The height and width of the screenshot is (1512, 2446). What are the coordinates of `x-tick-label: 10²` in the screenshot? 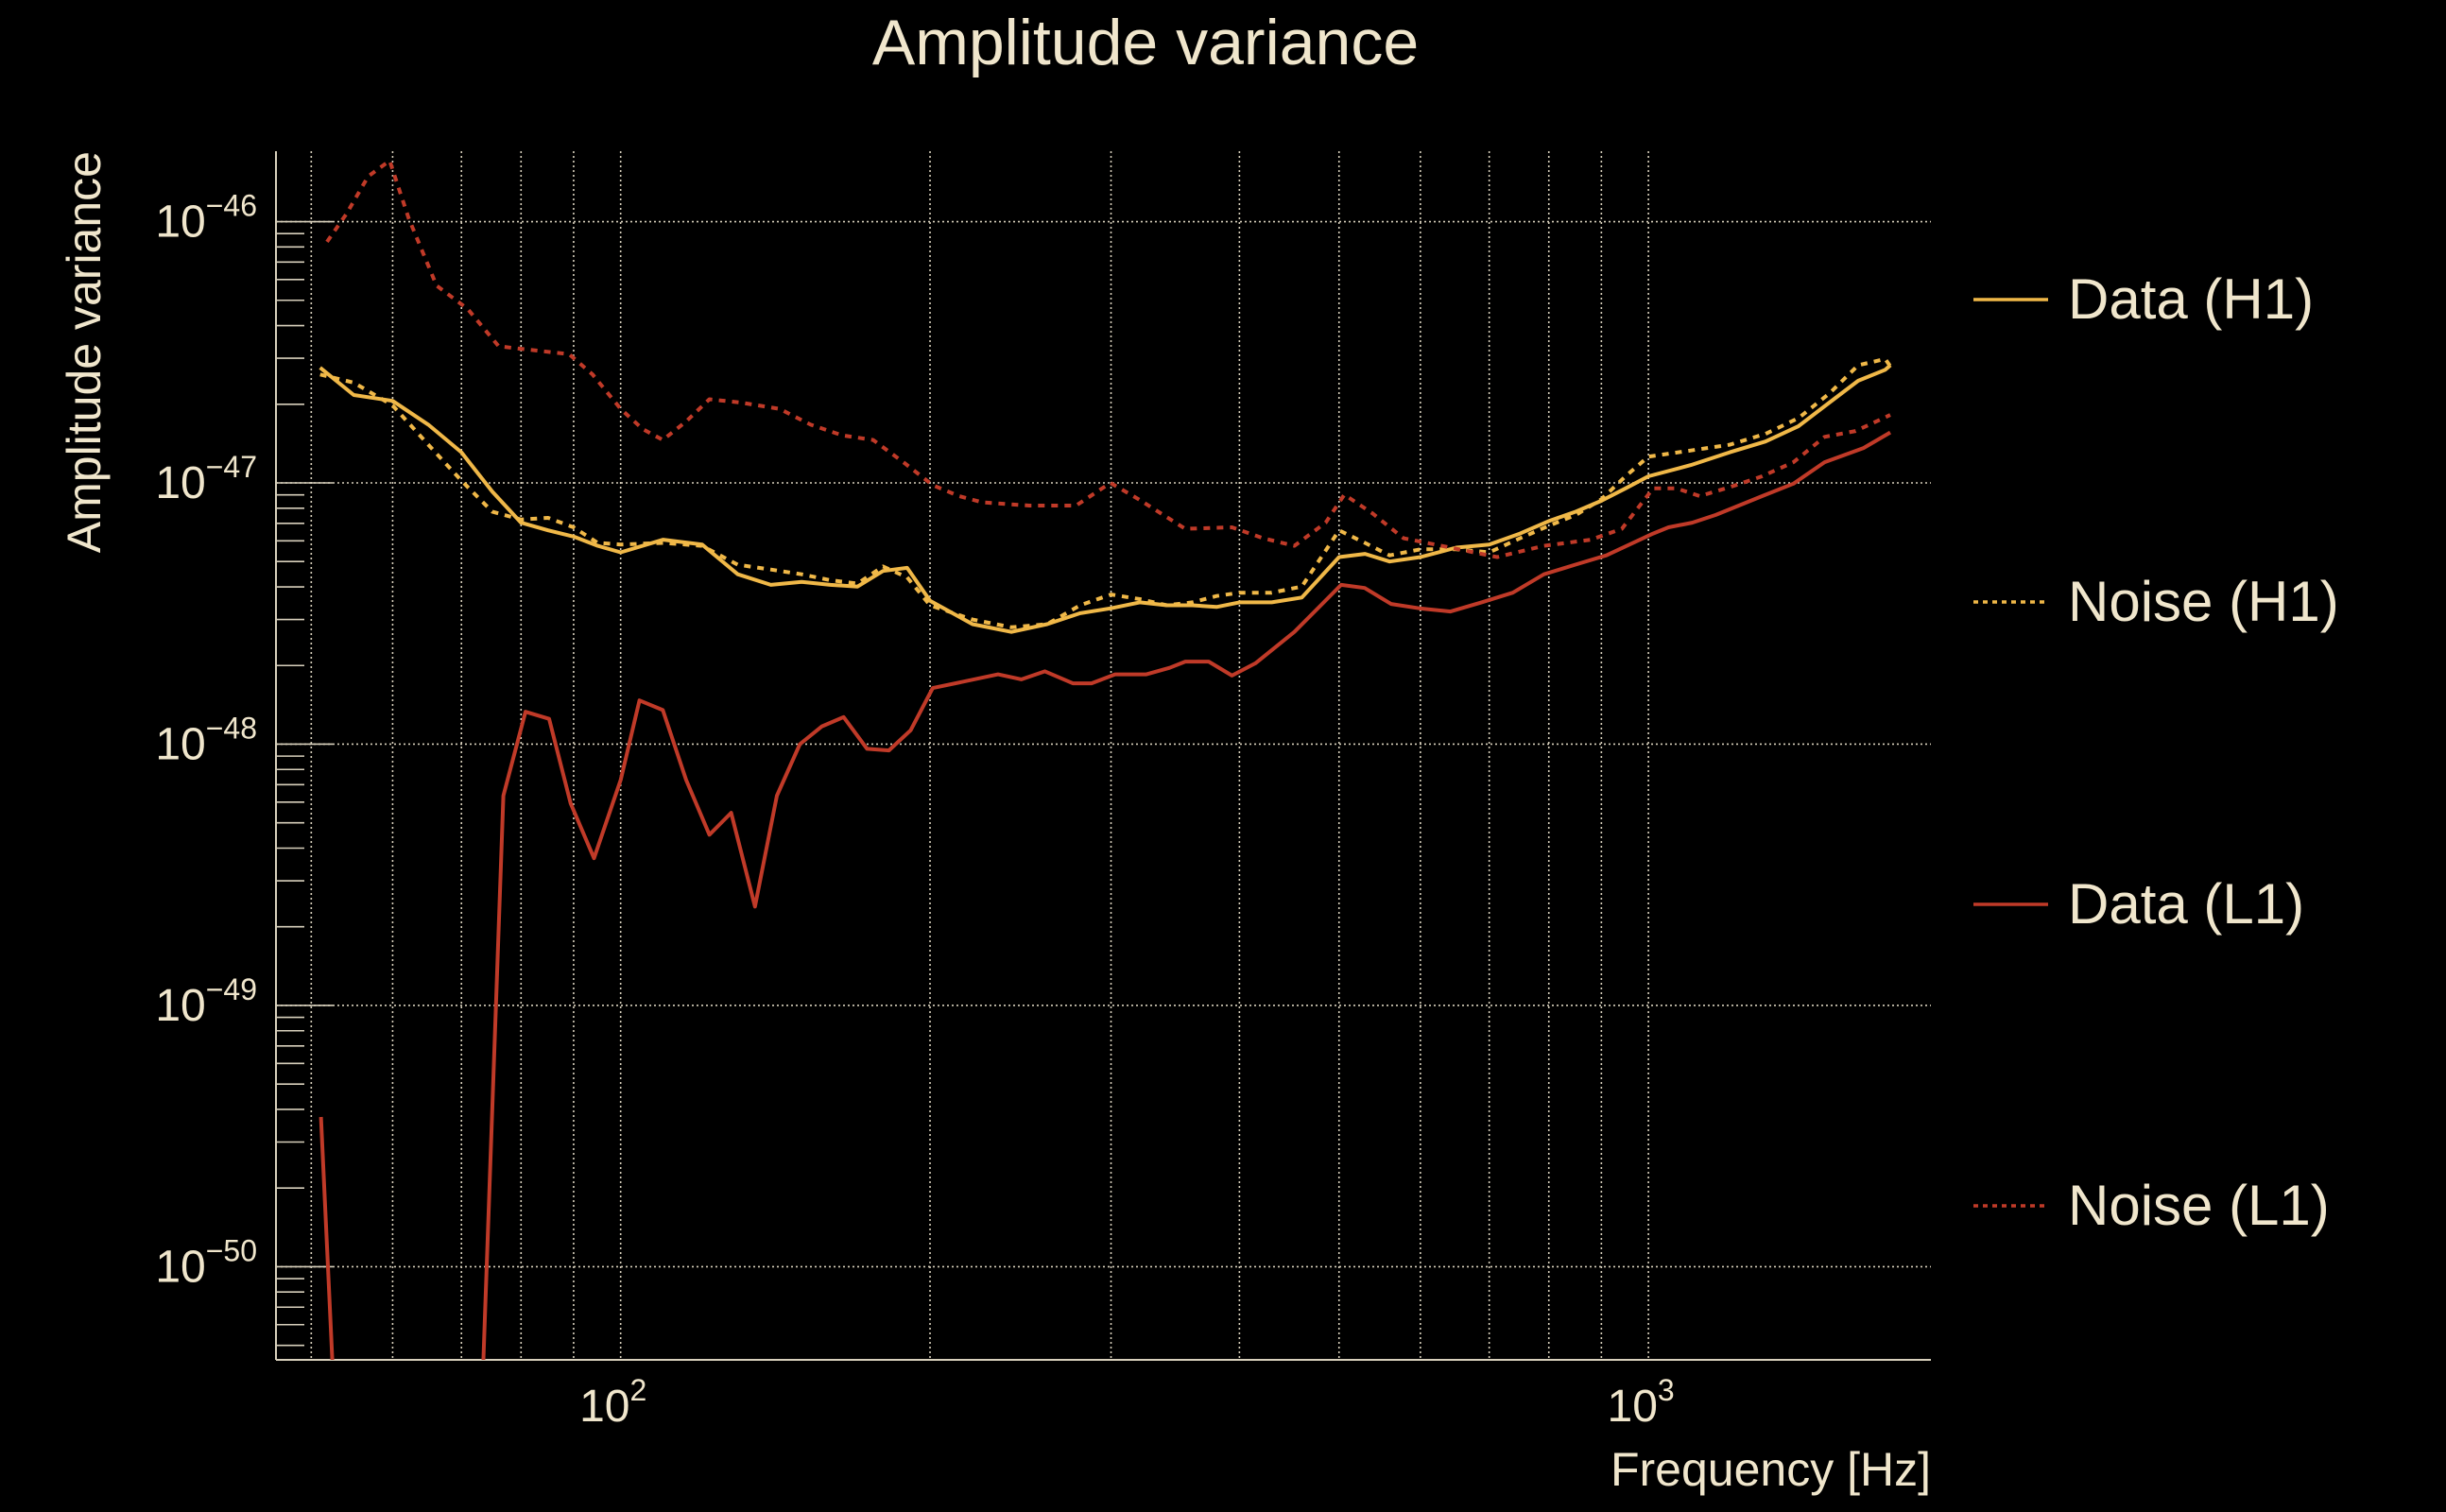 It's located at (612, 1402).